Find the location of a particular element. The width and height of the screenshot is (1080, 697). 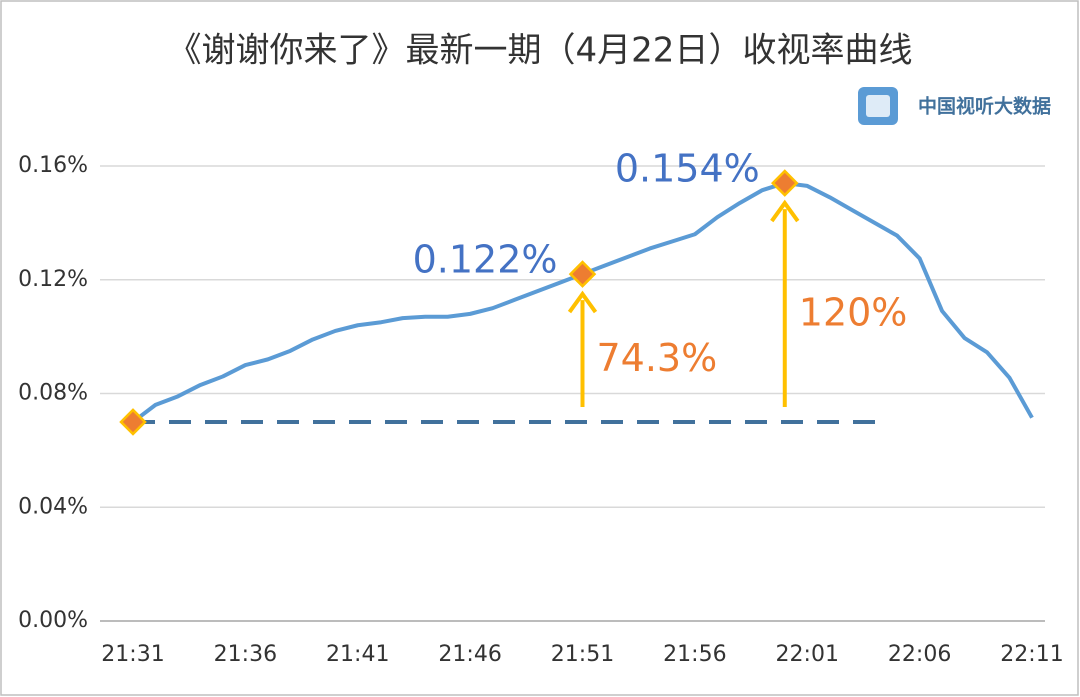

x-tick-label: 22:06 is located at coordinates (919, 654).